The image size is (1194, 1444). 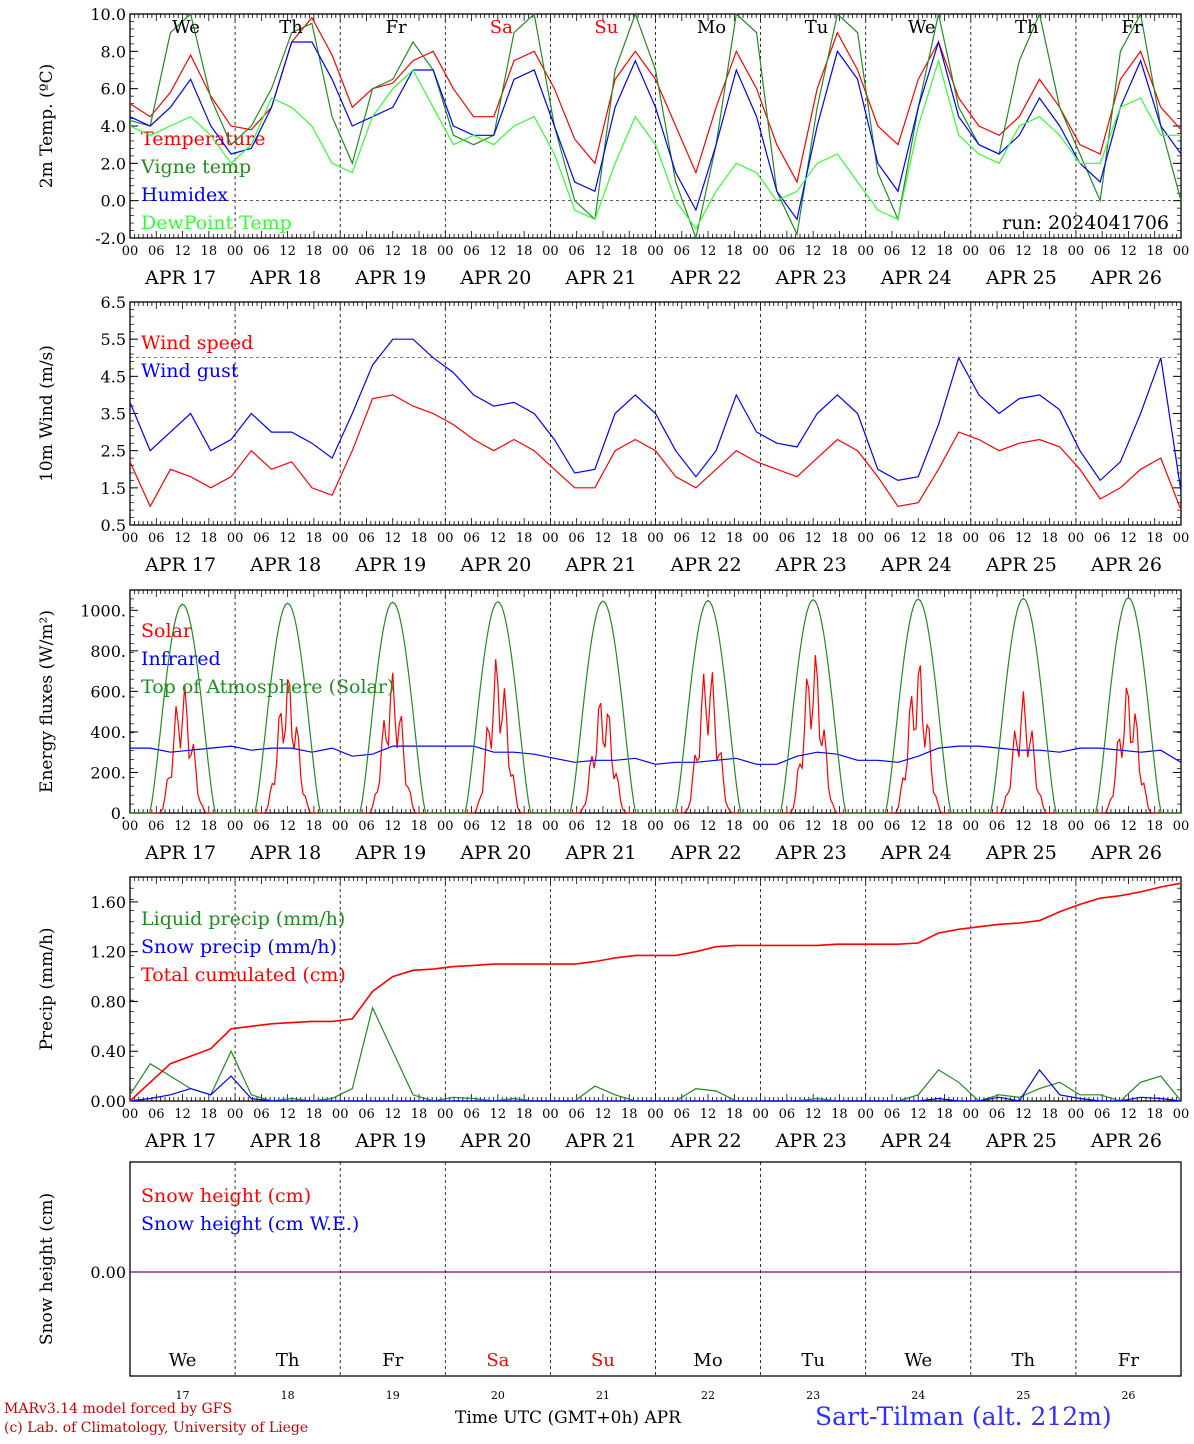 What do you see at coordinates (1024, 1360) in the screenshot?
I see `weekday-label: Th` at bounding box center [1024, 1360].